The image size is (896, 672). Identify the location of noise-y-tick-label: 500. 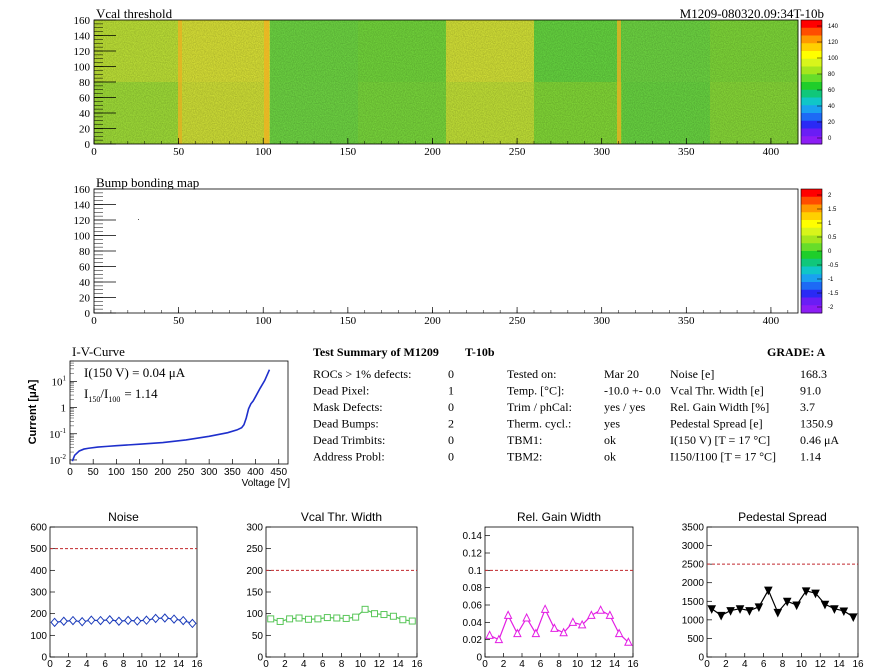
(38, 549).